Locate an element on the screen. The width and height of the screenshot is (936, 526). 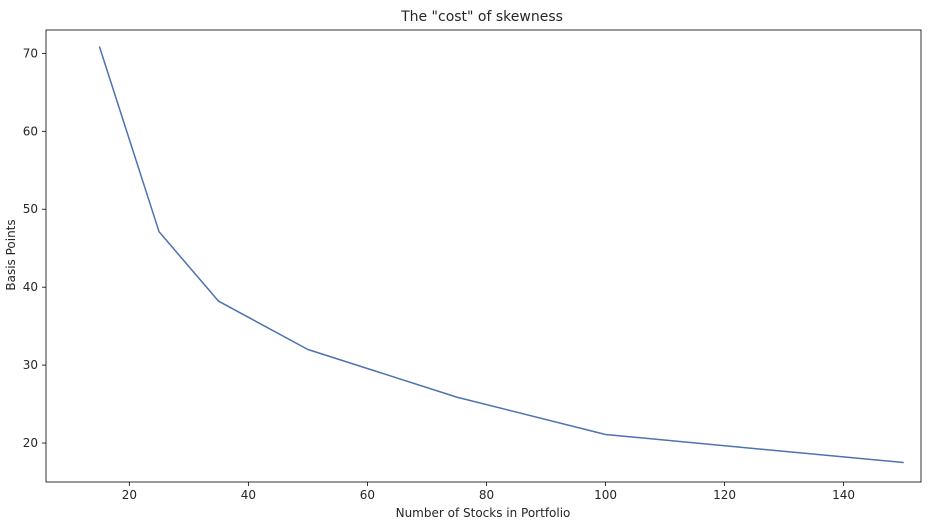
x-tick-label: 60 is located at coordinates (367, 495).